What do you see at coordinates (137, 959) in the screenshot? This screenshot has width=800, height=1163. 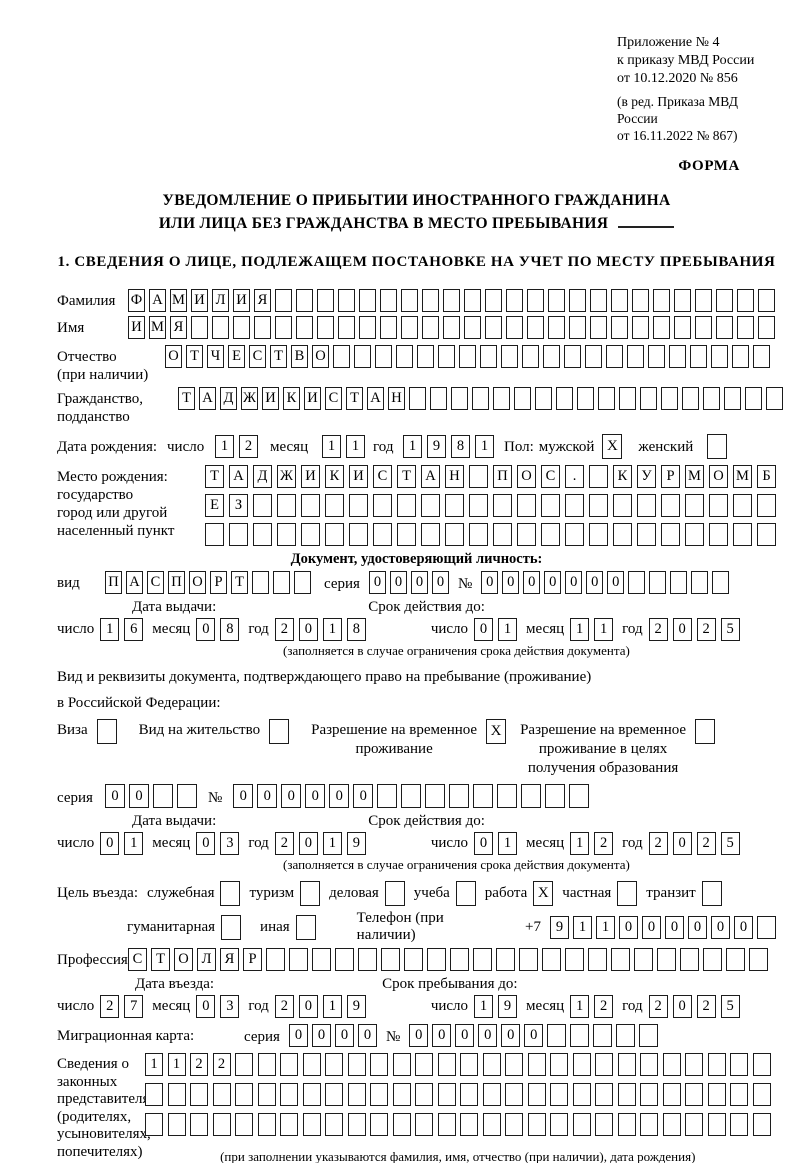 I see `char-cell: С` at bounding box center [137, 959].